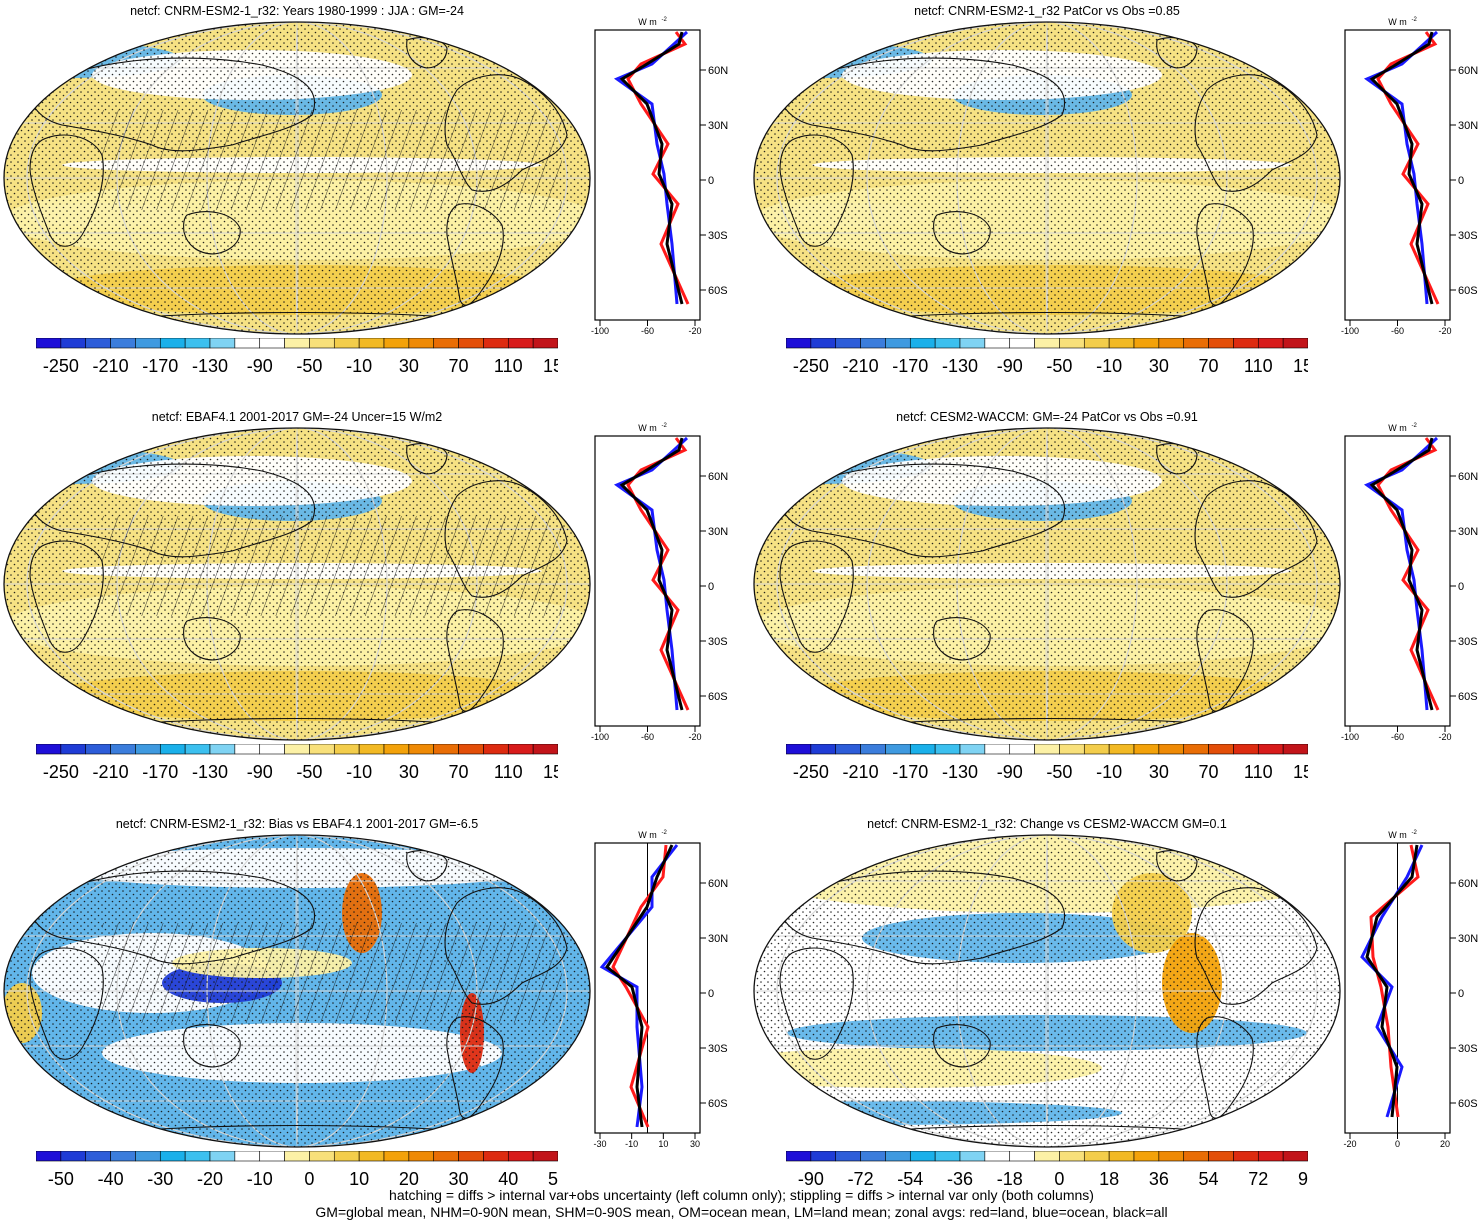 The height and width of the screenshot is (1227, 1483). What do you see at coordinates (1059, 1179) in the screenshot?
I see `colorbar-label: 0` at bounding box center [1059, 1179].